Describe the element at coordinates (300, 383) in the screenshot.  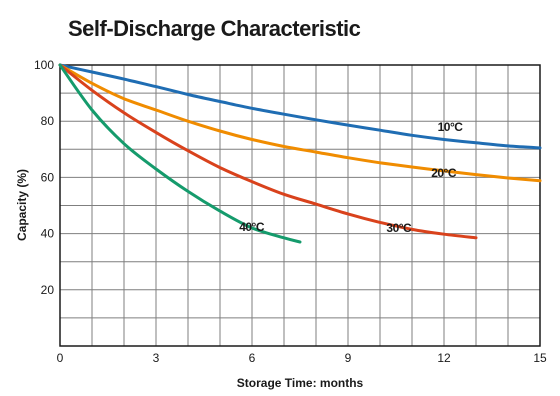
I see `x-axis-label: Storage Time: months` at that location.